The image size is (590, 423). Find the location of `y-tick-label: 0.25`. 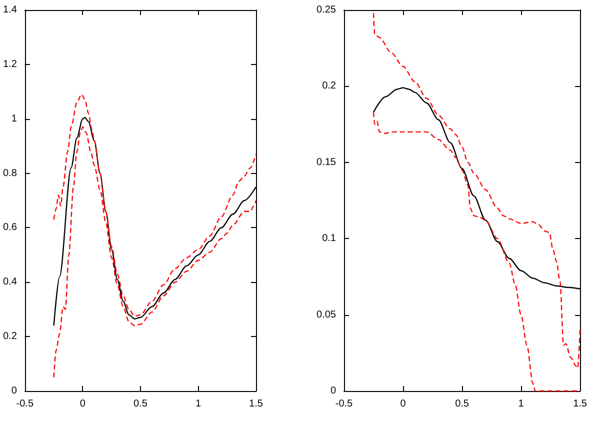

y-tick-label: 0.25 is located at coordinates (326, 10).